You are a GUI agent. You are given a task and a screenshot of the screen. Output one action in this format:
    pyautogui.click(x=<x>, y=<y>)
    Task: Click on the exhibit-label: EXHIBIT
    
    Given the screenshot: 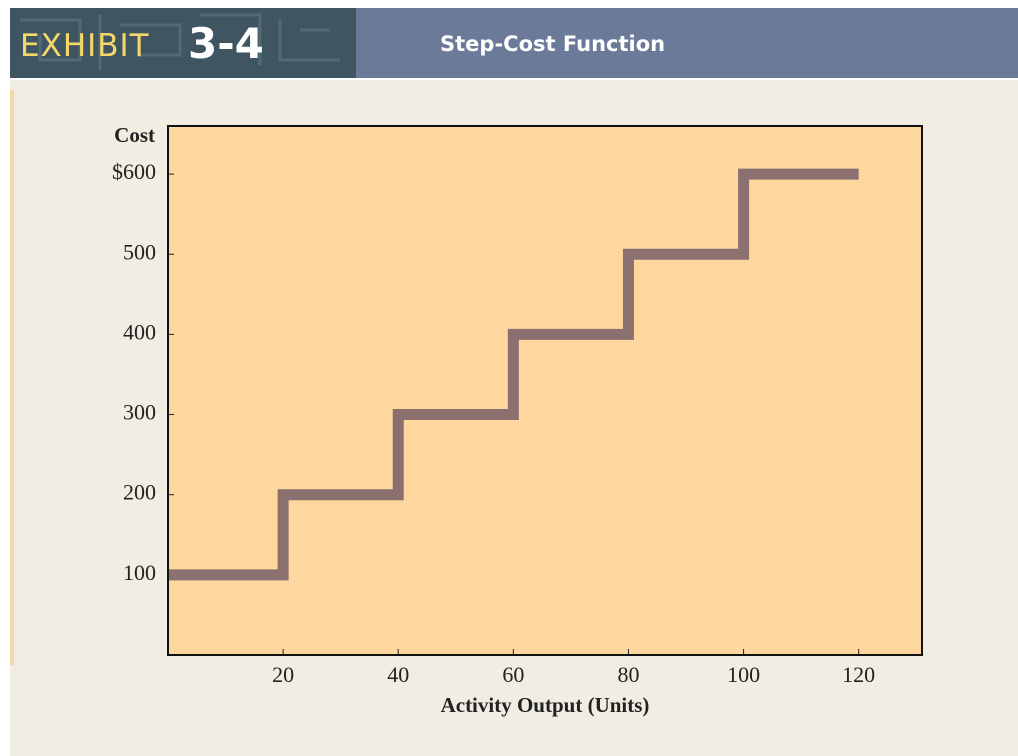 What is the action you would take?
    pyautogui.click(x=85, y=46)
    